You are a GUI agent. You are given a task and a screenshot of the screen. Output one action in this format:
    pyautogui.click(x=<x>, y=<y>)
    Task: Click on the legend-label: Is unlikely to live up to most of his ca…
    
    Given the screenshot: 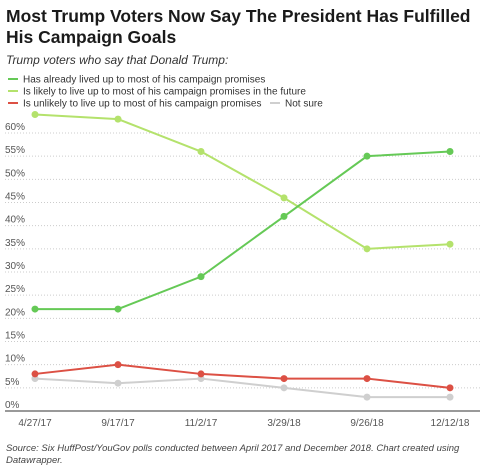 What is the action you would take?
    pyautogui.click(x=142, y=104)
    